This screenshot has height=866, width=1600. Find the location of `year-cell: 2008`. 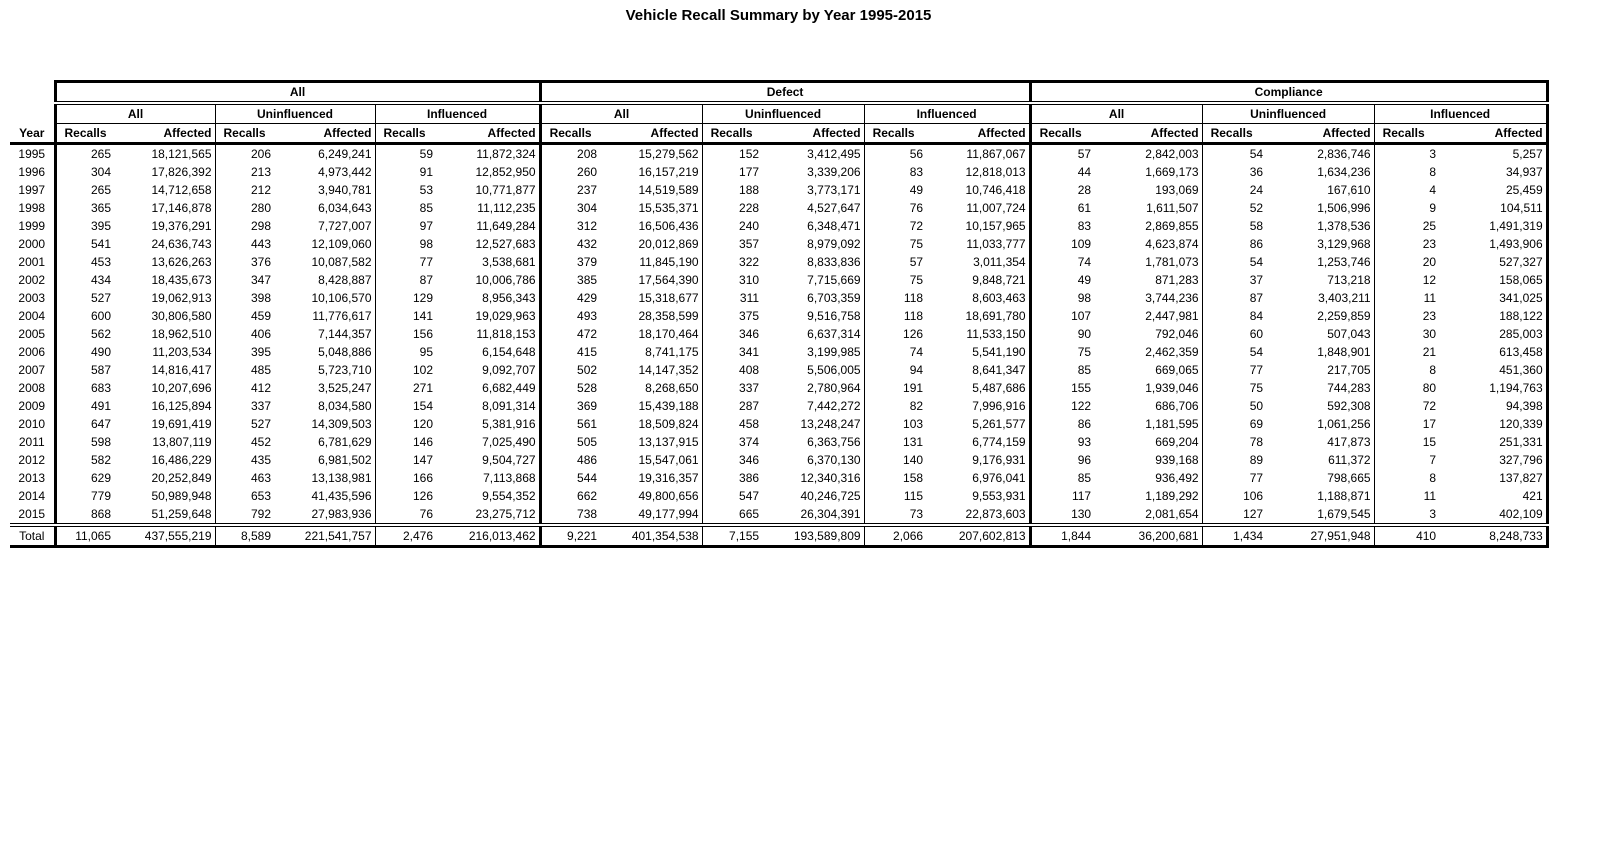

year-cell: 2008 is located at coordinates (32, 388).